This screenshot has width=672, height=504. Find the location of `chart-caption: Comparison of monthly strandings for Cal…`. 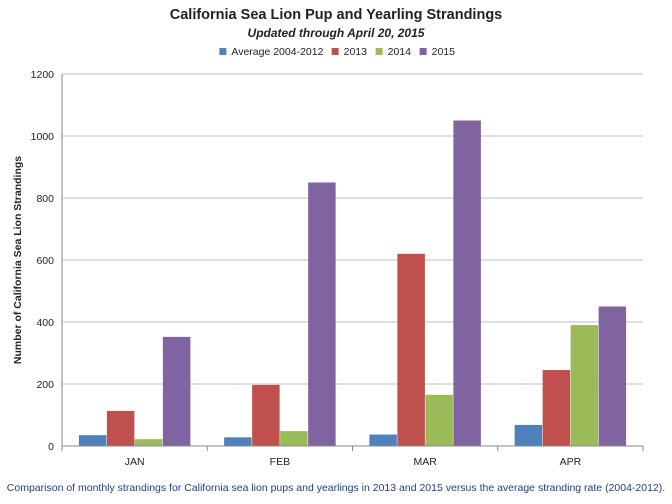

chart-caption: Comparison of monthly strandings for Cal… is located at coordinates (336, 488).